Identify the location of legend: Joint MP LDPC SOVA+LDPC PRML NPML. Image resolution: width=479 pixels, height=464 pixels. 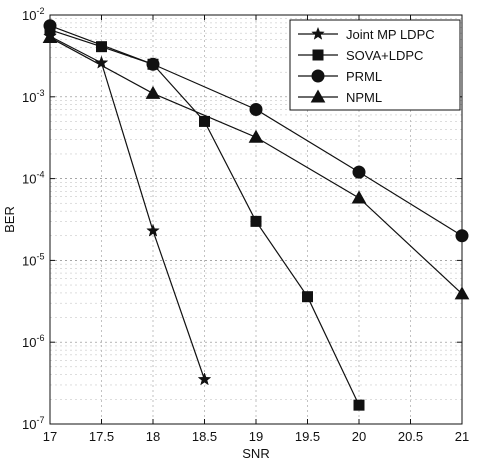
(375, 65).